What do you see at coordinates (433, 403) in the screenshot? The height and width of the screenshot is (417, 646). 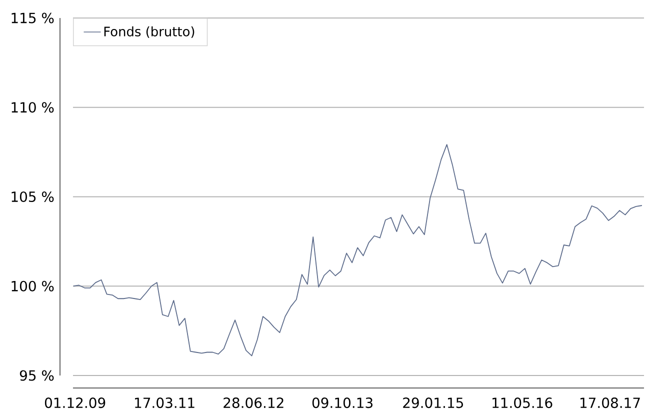 I see `x-tick-label: 29.01.15` at bounding box center [433, 403].